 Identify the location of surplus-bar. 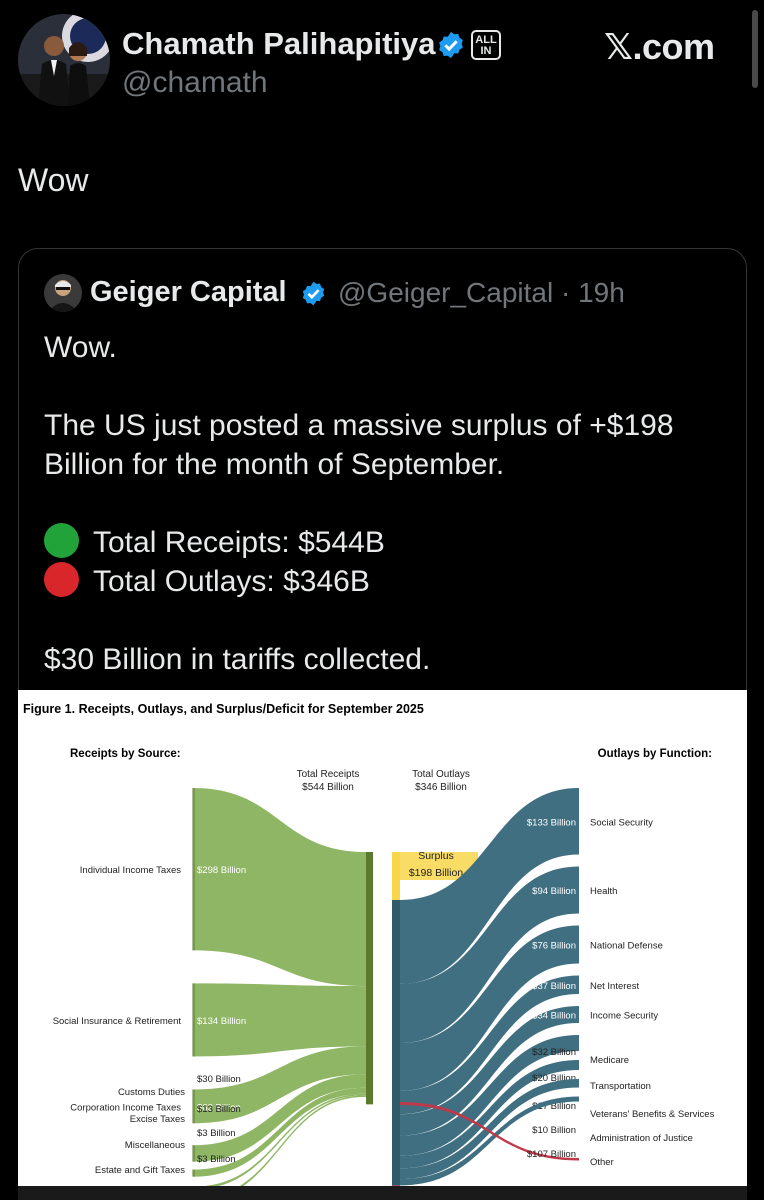
(396, 880).